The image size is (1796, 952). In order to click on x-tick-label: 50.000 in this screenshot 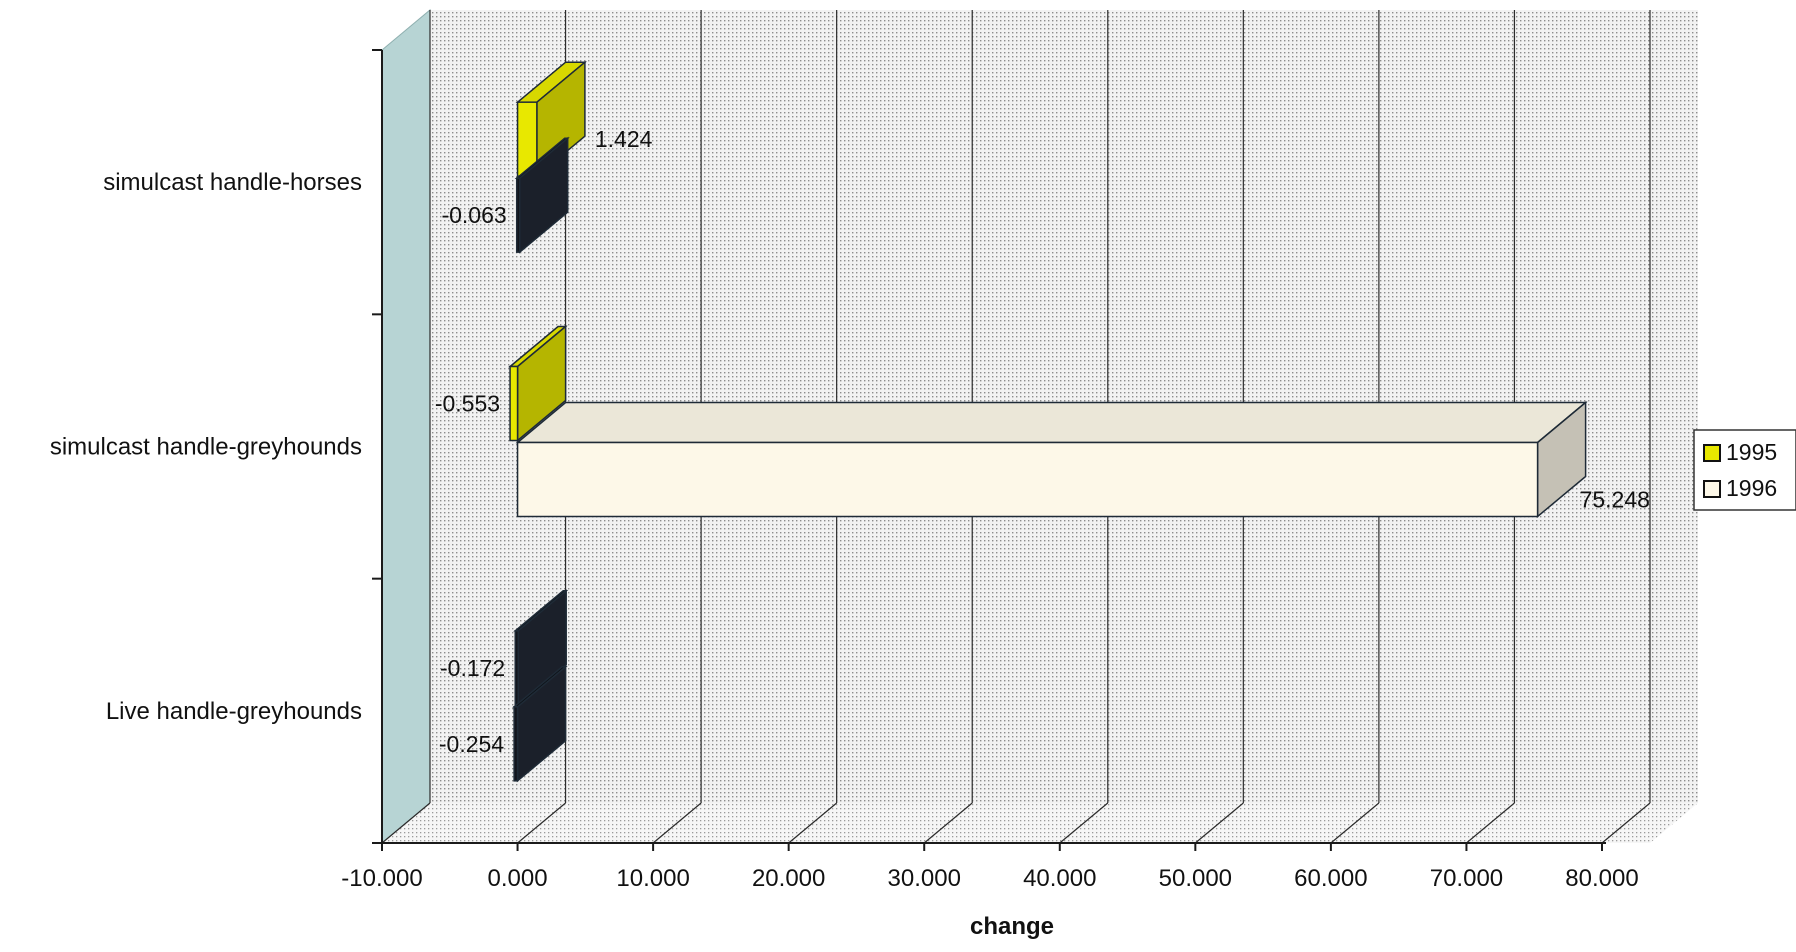, I will do `click(1195, 878)`.